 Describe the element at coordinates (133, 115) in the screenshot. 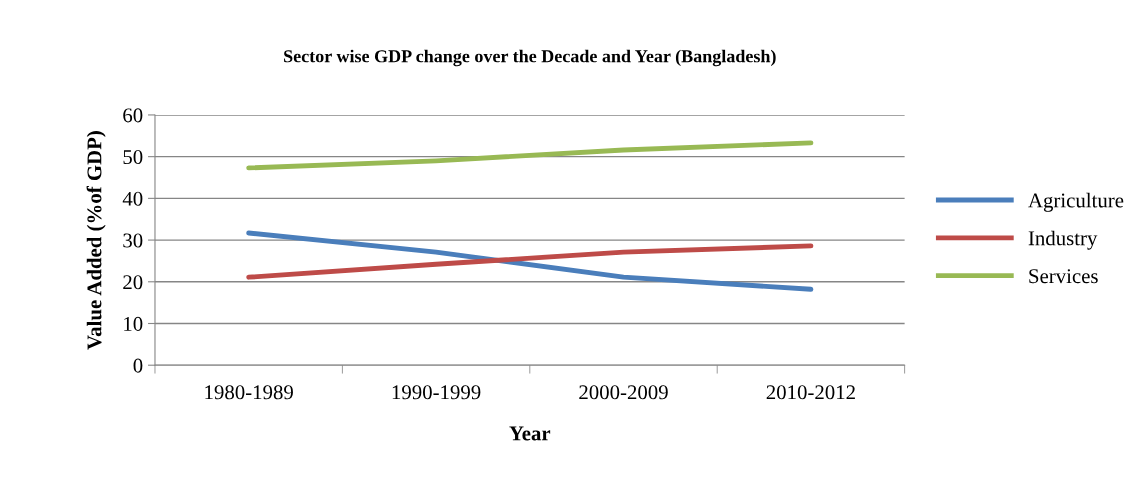

I see `y-tick-label: 60` at that location.